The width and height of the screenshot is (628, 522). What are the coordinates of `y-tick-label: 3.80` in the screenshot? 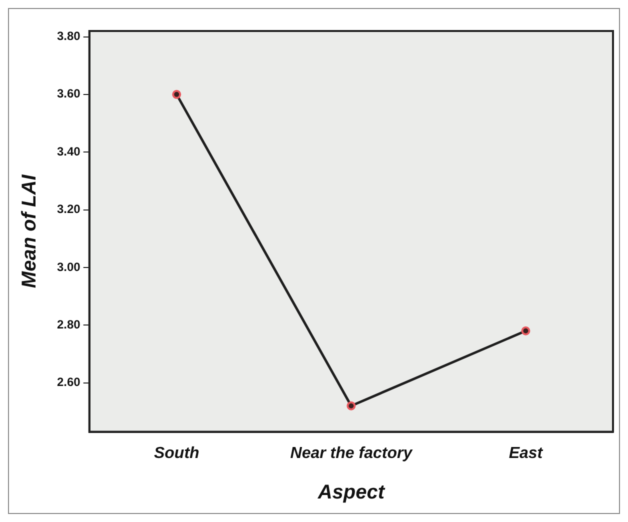 It's located at (68, 36).